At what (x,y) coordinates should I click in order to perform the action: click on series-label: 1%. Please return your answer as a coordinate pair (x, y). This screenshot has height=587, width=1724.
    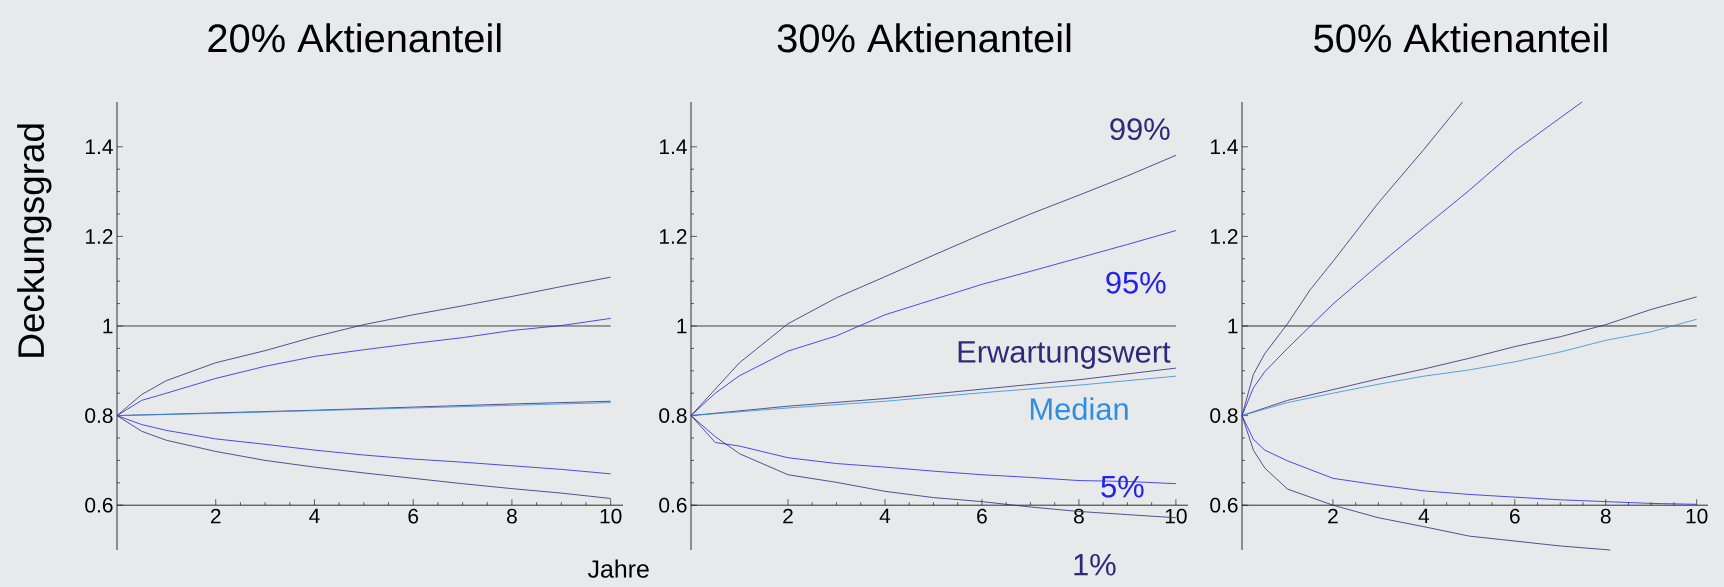
    Looking at the image, I should click on (1095, 564).